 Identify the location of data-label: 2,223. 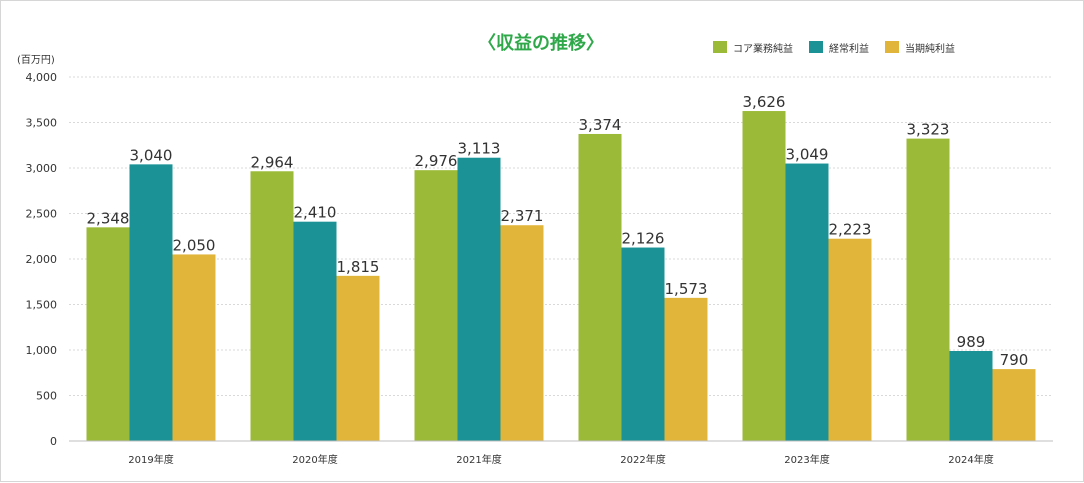
(850, 230).